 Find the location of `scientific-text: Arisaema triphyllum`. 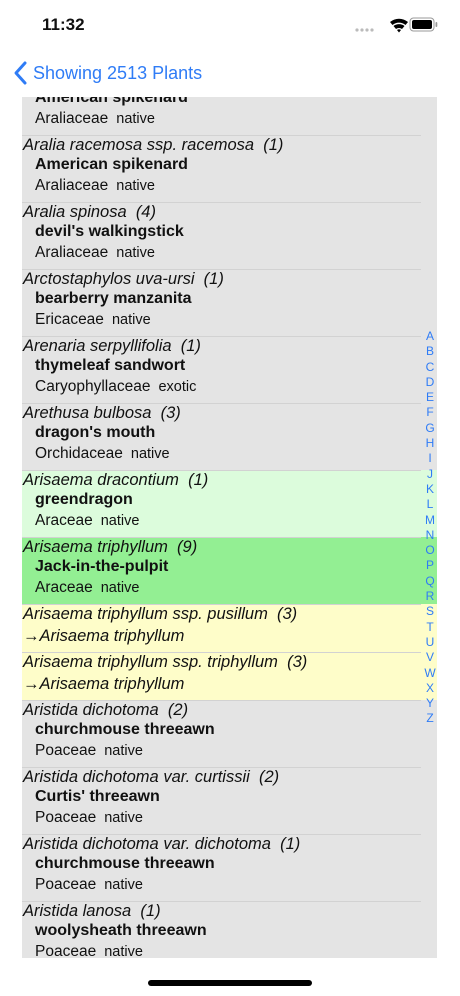

scientific-text: Arisaema triphyllum is located at coordinates (95, 547).